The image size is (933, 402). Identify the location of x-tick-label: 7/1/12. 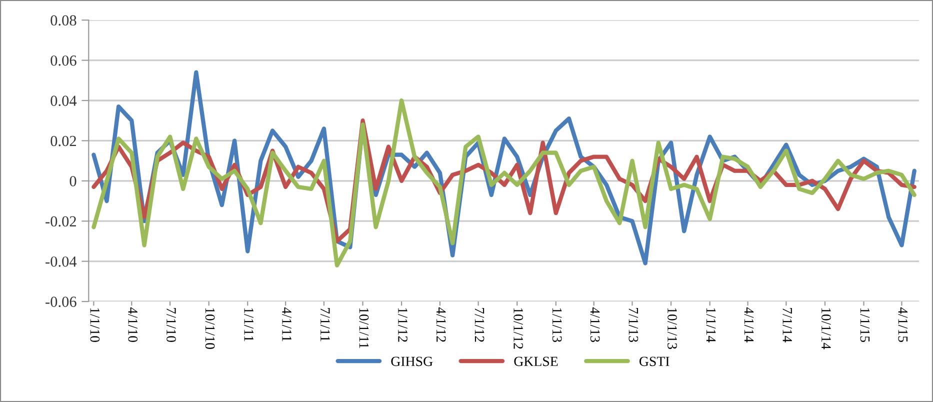
(479, 325).